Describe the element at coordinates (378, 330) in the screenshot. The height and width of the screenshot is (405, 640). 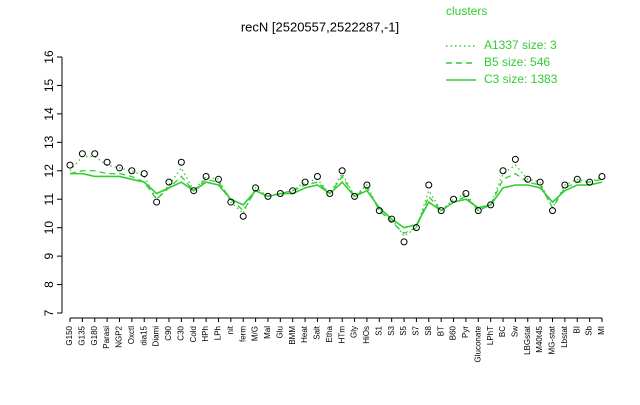
I see `x-tick-label: S1` at that location.